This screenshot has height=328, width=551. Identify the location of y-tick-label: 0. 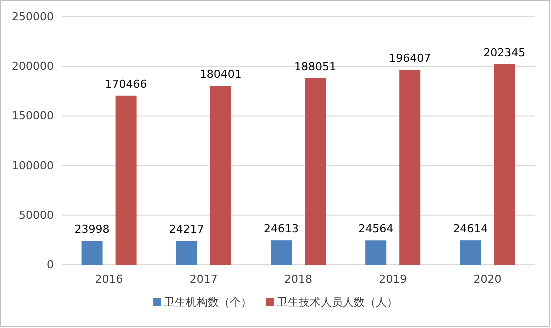
(50, 265).